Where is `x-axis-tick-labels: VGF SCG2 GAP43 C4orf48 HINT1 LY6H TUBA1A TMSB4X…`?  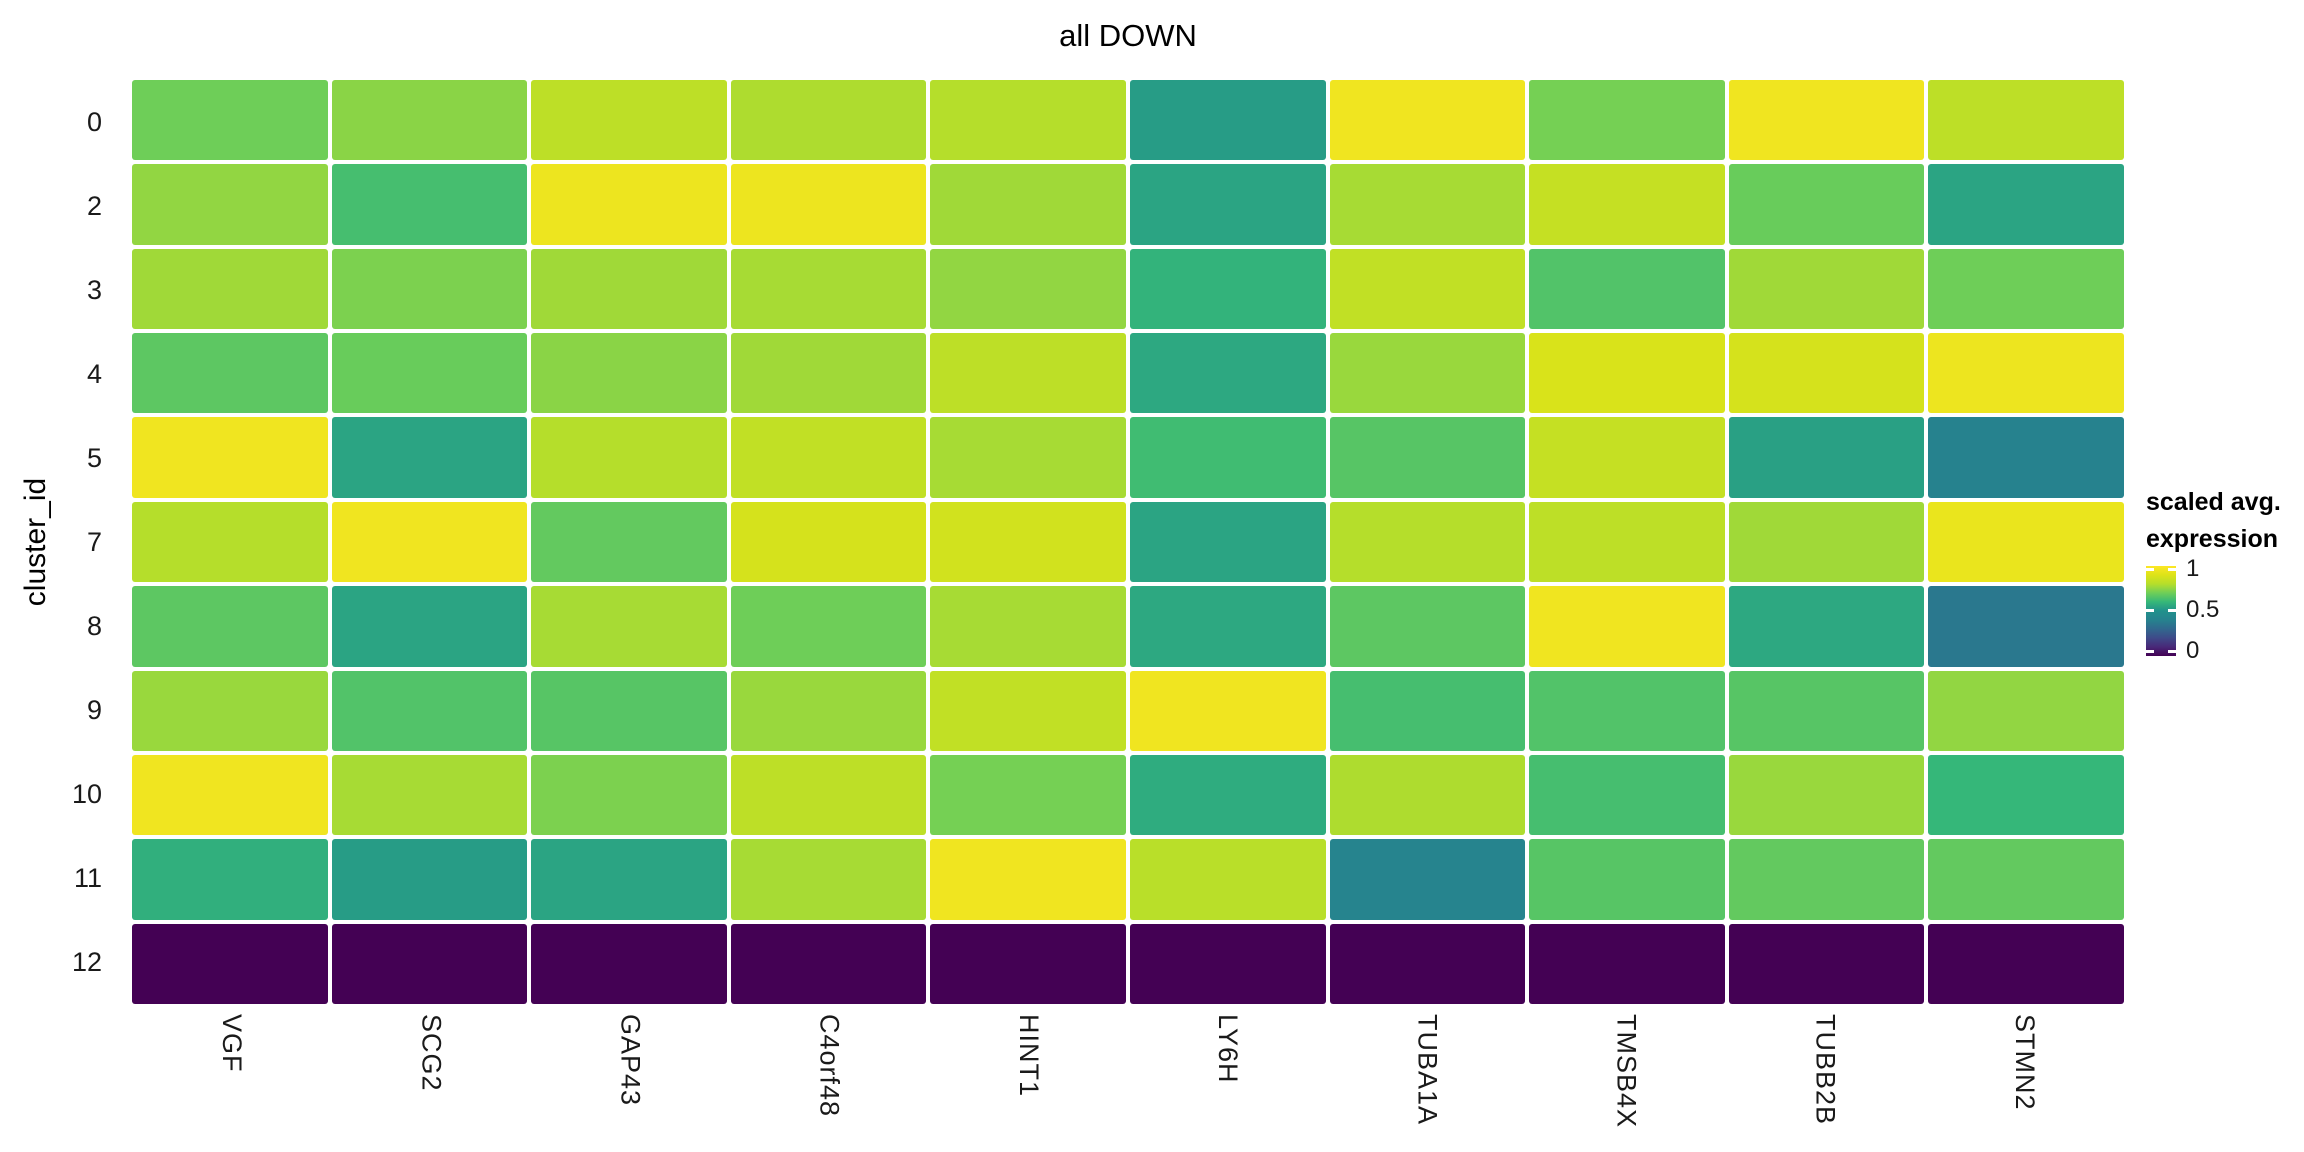
x-axis-tick-labels: VGF SCG2 GAP43 C4orf48 HINT1 LY6H TUBA1A TMSB4X… is located at coordinates (1128, 1080).